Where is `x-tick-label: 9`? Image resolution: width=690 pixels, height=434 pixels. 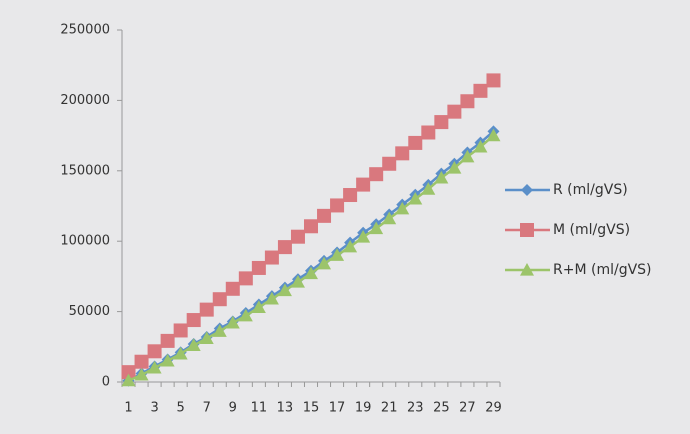
x-tick-label: 9 is located at coordinates (233, 408).